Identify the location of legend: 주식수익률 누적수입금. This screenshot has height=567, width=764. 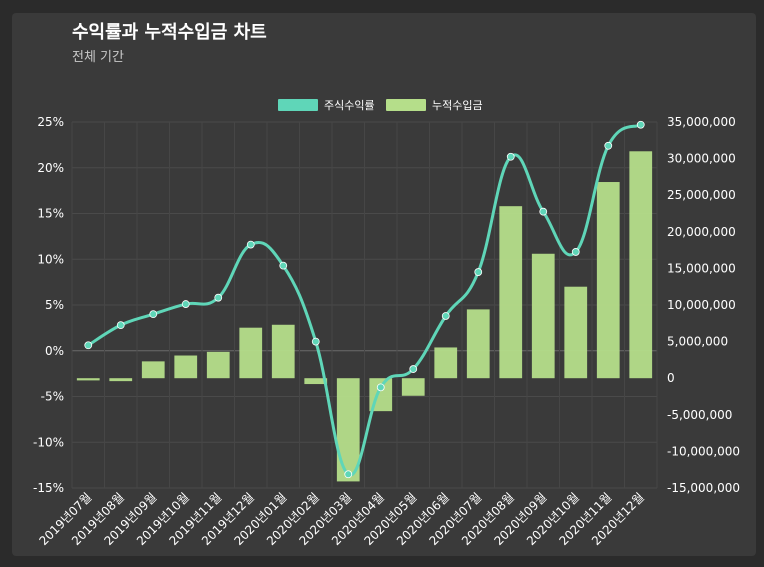
(380, 105).